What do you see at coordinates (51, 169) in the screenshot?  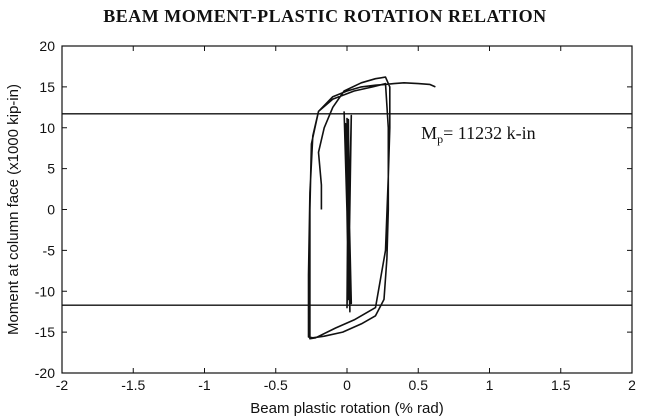 I see `y-tick-label: 5` at bounding box center [51, 169].